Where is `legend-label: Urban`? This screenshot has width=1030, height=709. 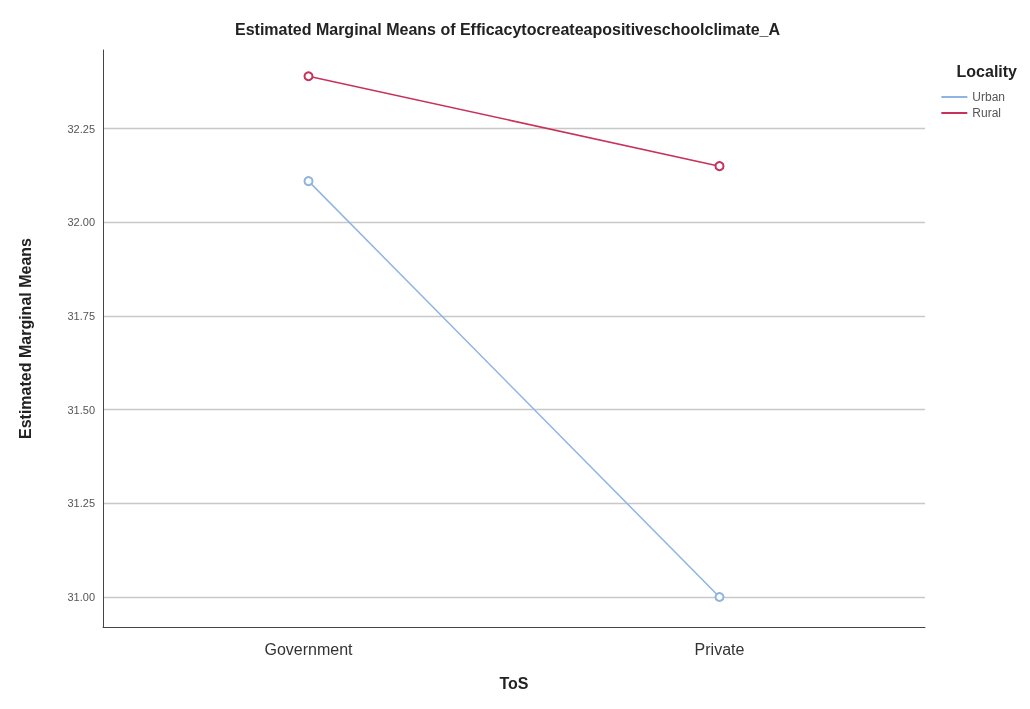
legend-label: Urban is located at coordinates (988, 97).